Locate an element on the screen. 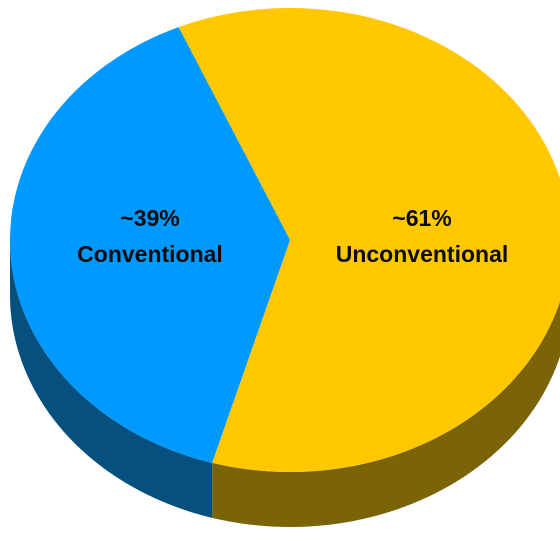  slice-label-conventional-percent: ~39% is located at coordinates (149, 218).